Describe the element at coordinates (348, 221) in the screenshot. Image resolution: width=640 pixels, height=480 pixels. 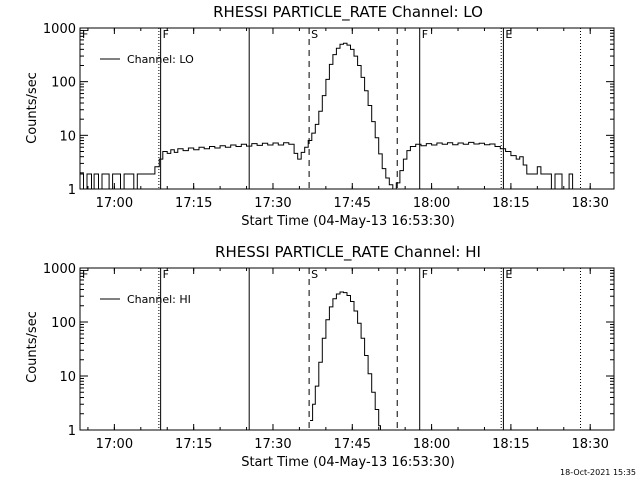
I see `chart-1-xlabel: Start Time (04-May-13 16:53:30)` at that location.